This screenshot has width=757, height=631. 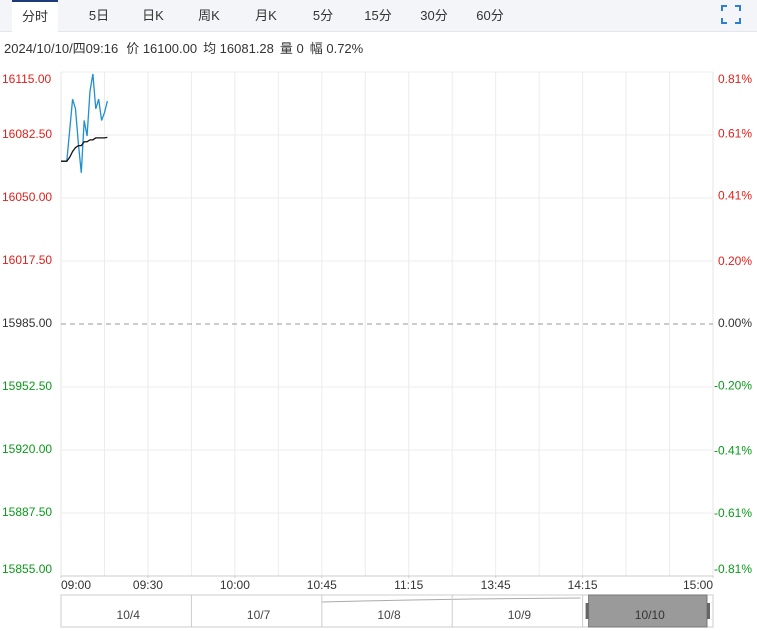 I want to click on avg: 均 16081.28, so click(x=238, y=48).